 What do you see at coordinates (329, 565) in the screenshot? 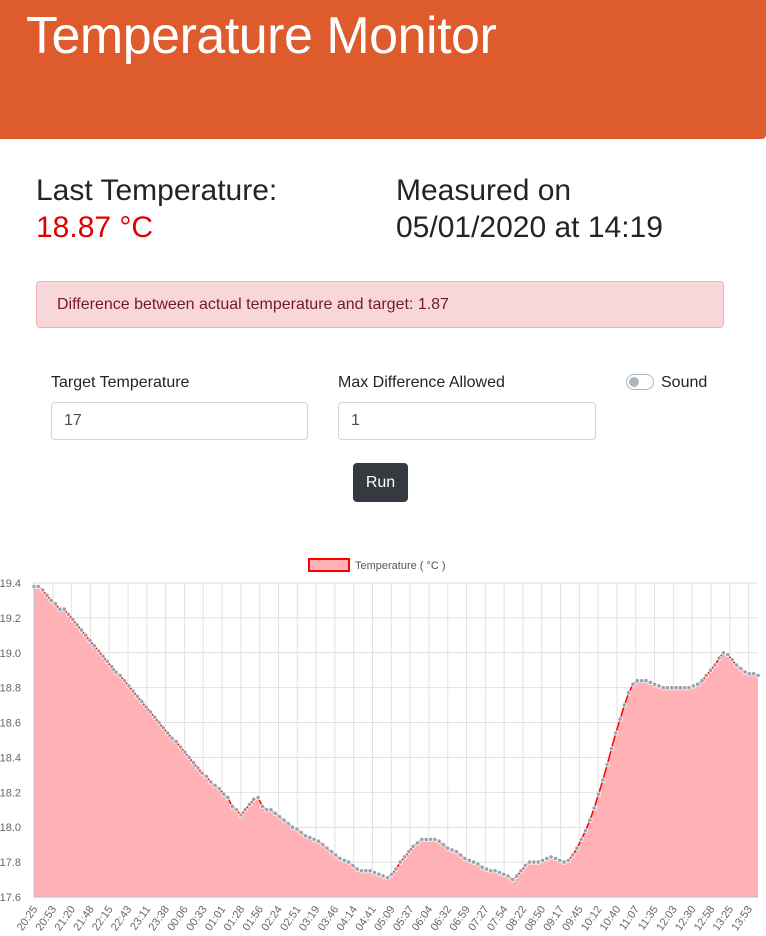
I see `legend-swatch` at bounding box center [329, 565].